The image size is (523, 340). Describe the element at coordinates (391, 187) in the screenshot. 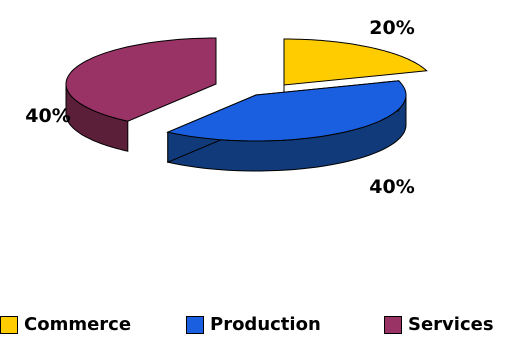

I see `slice-label-production: 40%` at that location.